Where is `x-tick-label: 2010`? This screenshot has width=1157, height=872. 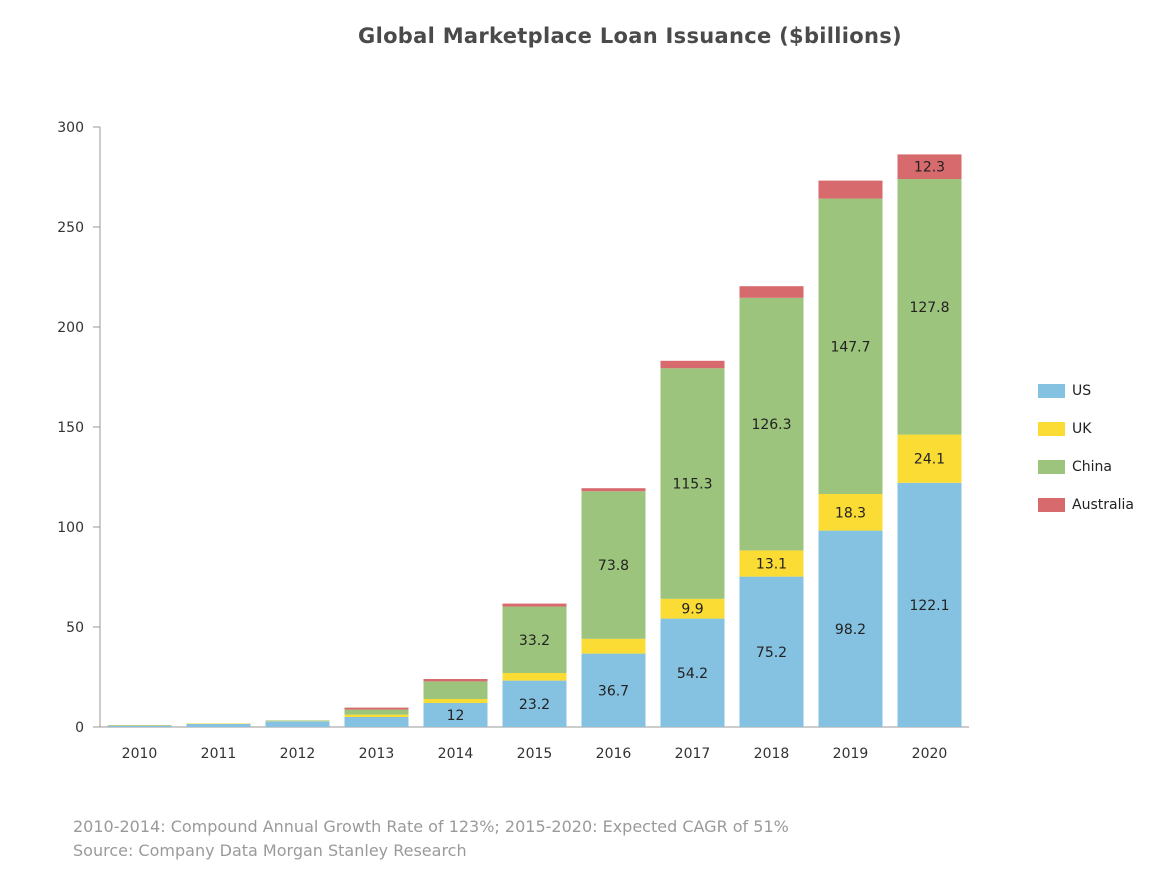
x-tick-label: 2010 is located at coordinates (140, 754).